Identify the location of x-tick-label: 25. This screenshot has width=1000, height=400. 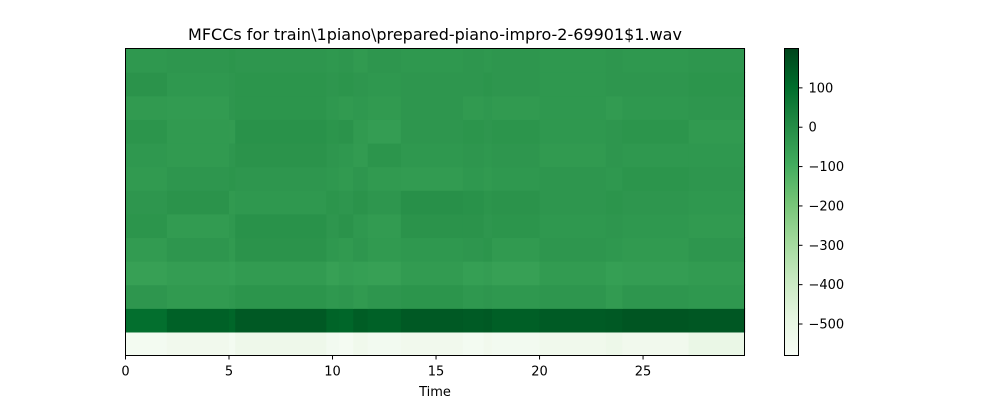
(643, 372).